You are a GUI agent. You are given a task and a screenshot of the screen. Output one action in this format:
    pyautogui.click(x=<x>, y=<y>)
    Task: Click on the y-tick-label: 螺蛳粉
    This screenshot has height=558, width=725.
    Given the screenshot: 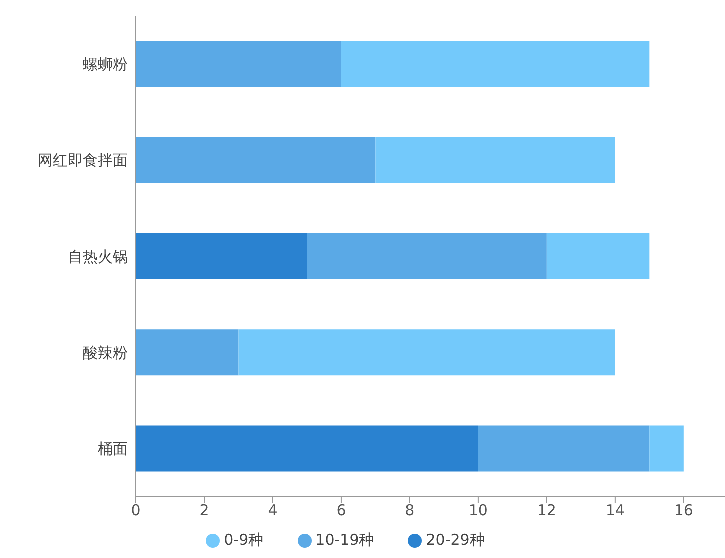 What is the action you would take?
    pyautogui.click(x=105, y=64)
    